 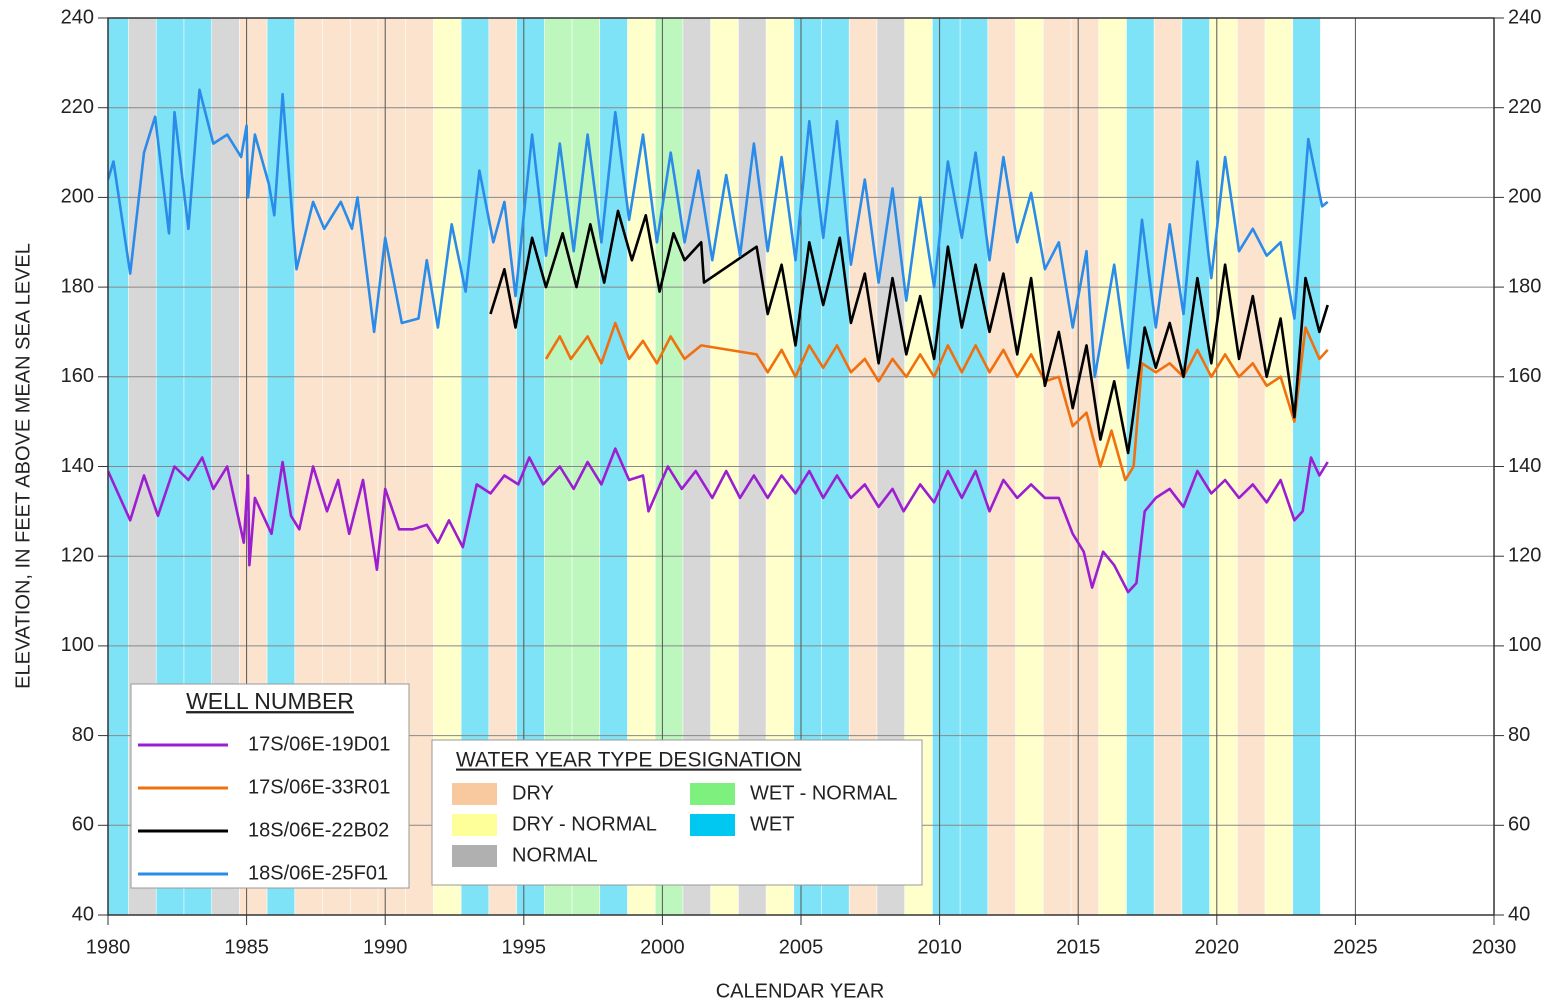 What do you see at coordinates (1078, 947) in the screenshot?
I see `x-tick-label: 2015` at bounding box center [1078, 947].